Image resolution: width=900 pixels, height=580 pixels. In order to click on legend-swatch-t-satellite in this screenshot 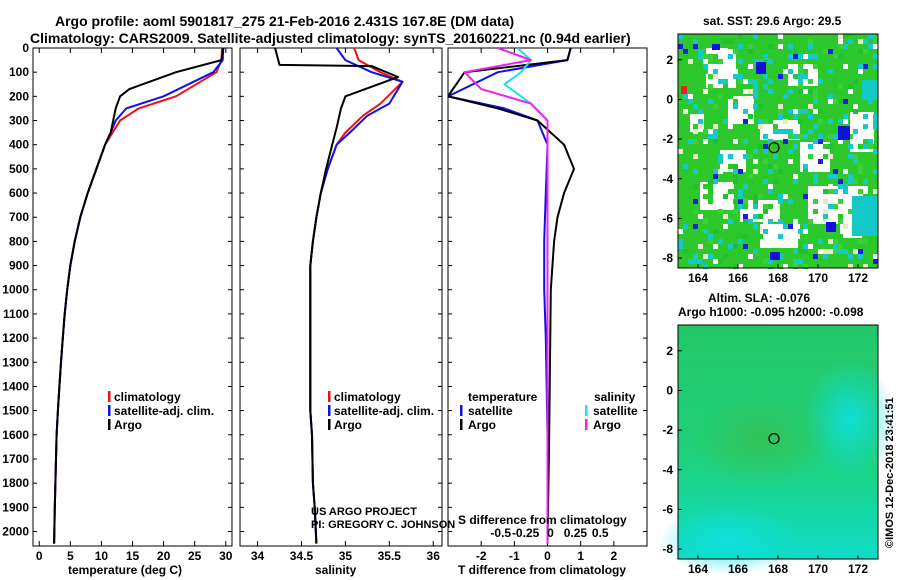, I will do `click(461, 410)`.